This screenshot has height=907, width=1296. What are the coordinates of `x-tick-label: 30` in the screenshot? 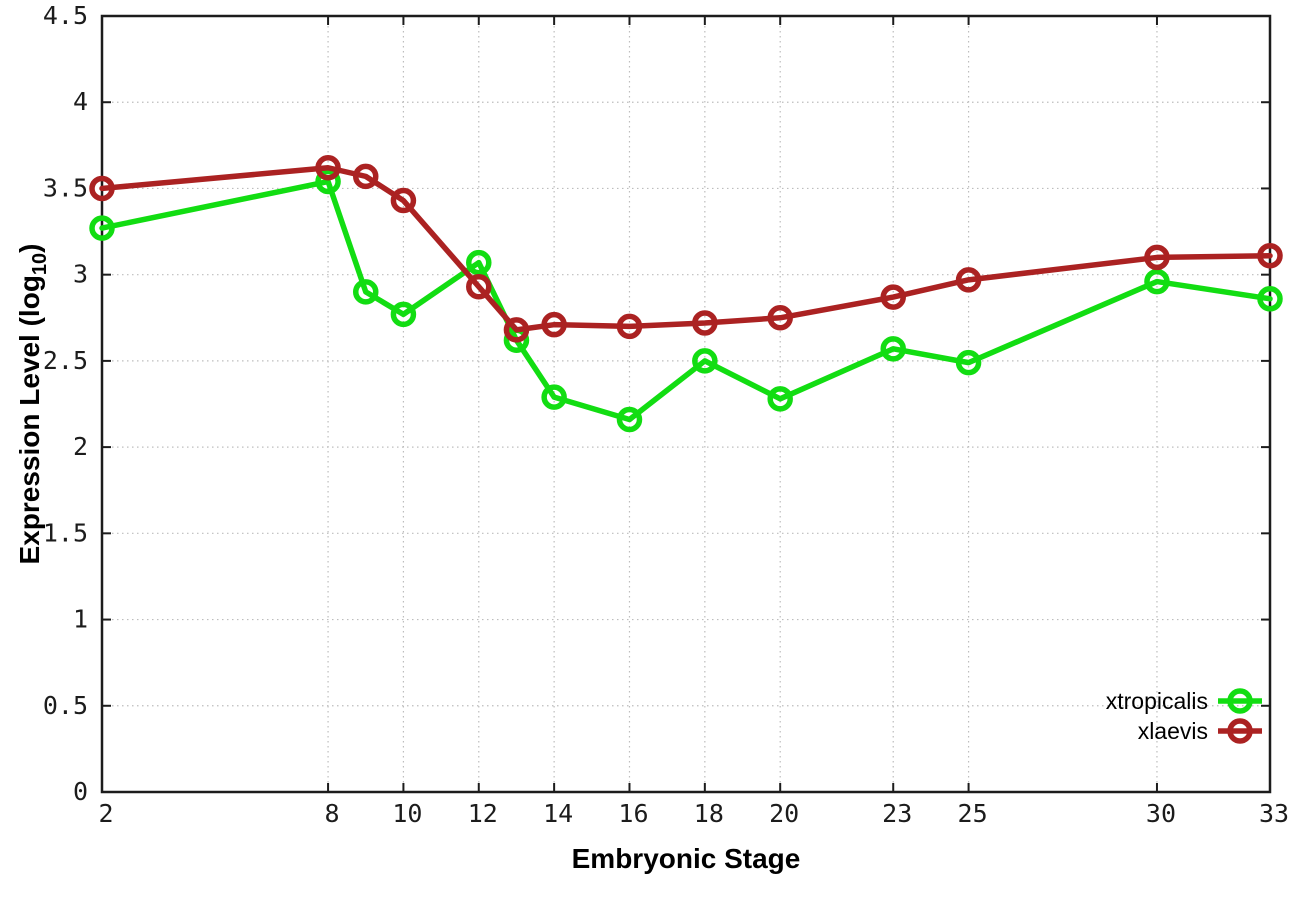 It's located at (1161, 813).